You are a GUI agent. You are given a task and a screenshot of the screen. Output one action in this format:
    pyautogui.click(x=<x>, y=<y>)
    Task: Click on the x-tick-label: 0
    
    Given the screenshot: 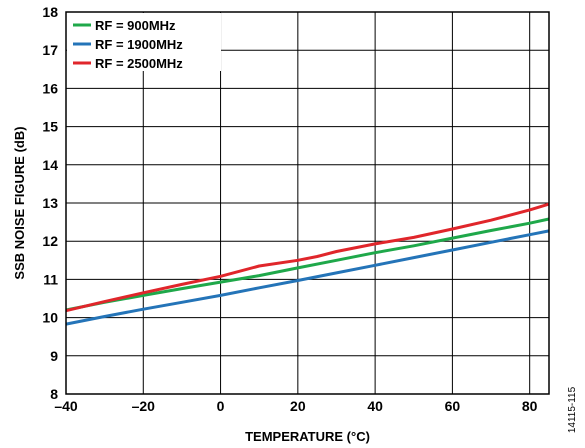 What is the action you would take?
    pyautogui.click(x=221, y=406)
    